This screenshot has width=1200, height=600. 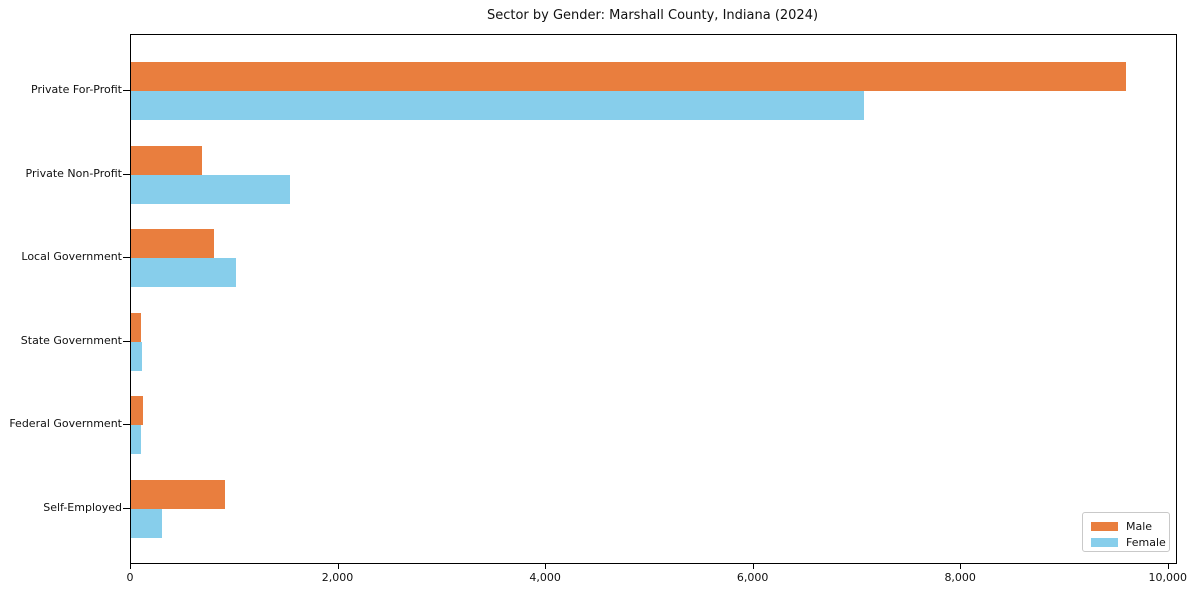 I want to click on y-axis-label-self-employed: Self-Employed, so click(x=82, y=507).